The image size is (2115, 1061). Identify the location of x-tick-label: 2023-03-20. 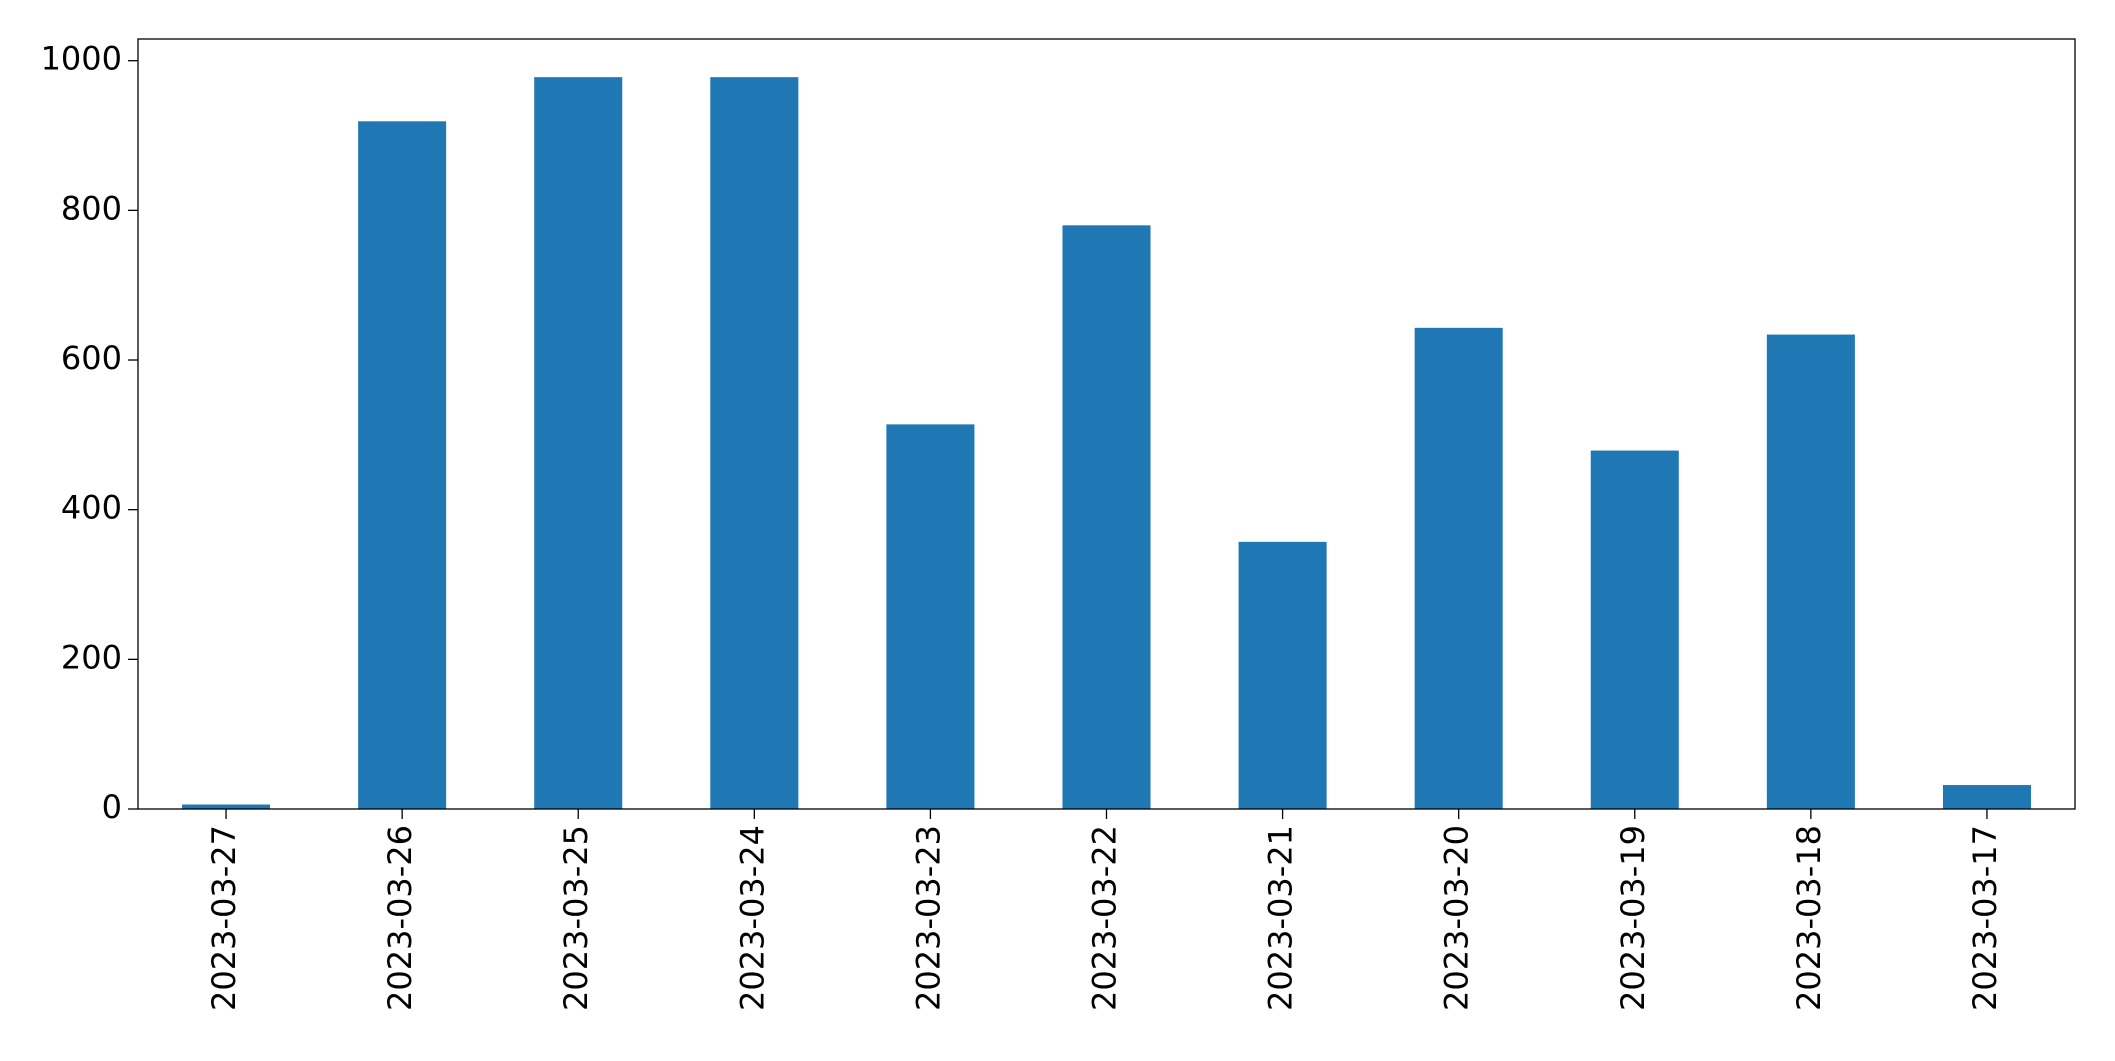
(1457, 918).